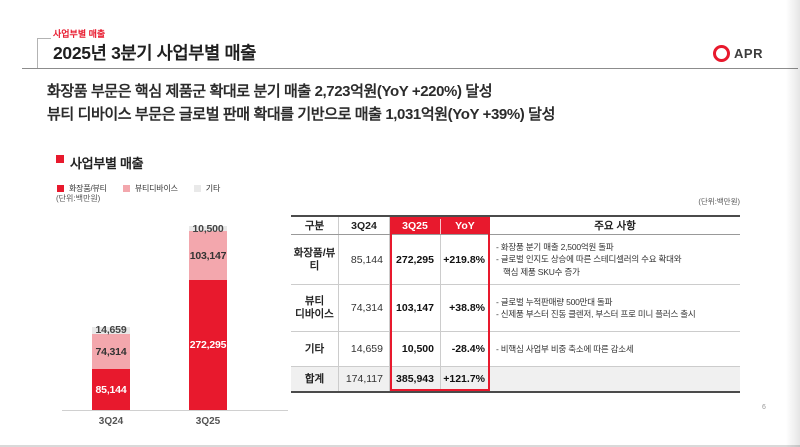 The height and width of the screenshot is (447, 800). Describe the element at coordinates (364, 379) in the screenshot. I see `total-3q24: 174,117` at that location.